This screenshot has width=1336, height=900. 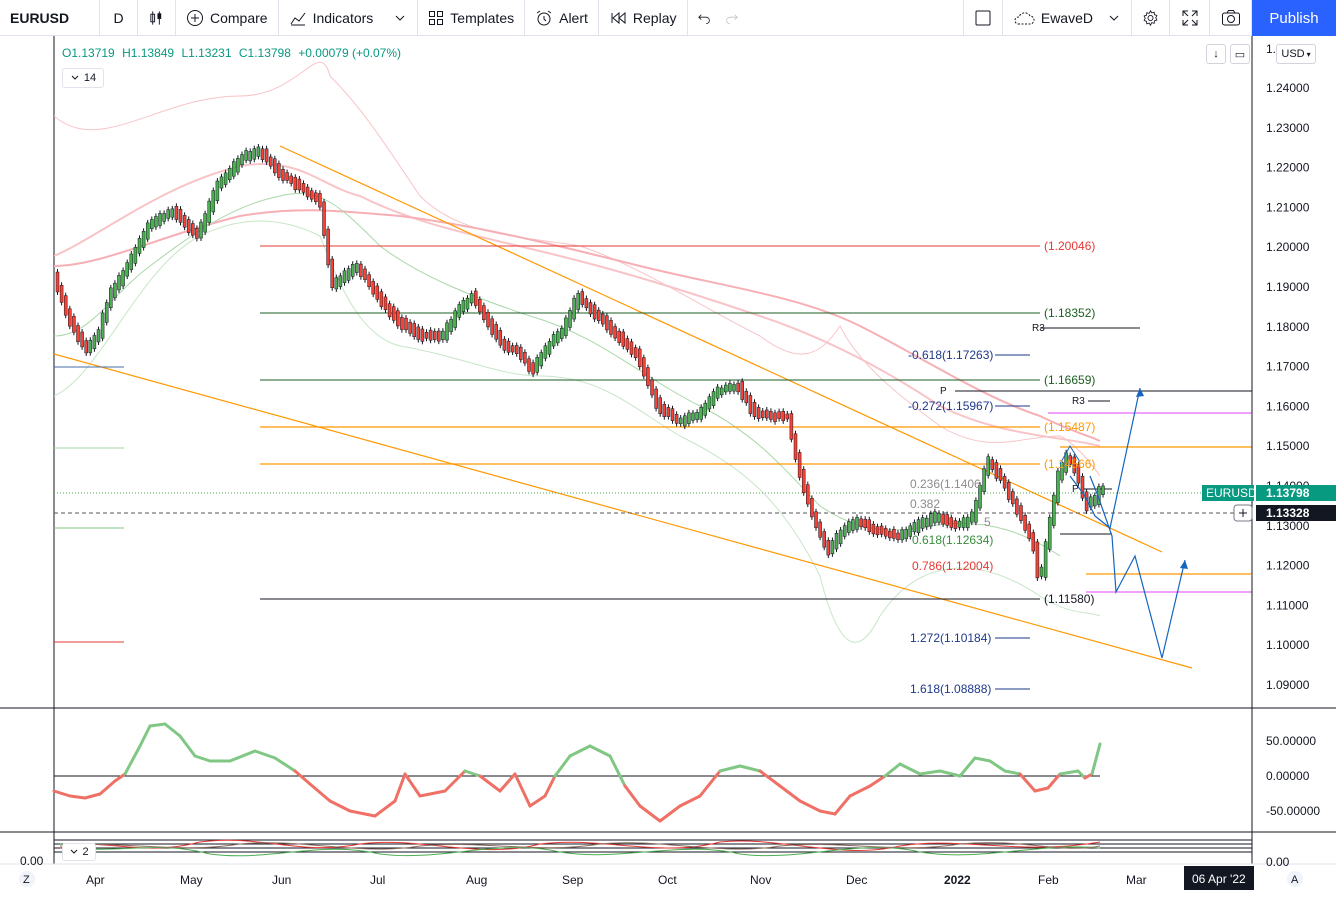 I want to click on maximize-pane-button: ▭, so click(x=1240, y=54).